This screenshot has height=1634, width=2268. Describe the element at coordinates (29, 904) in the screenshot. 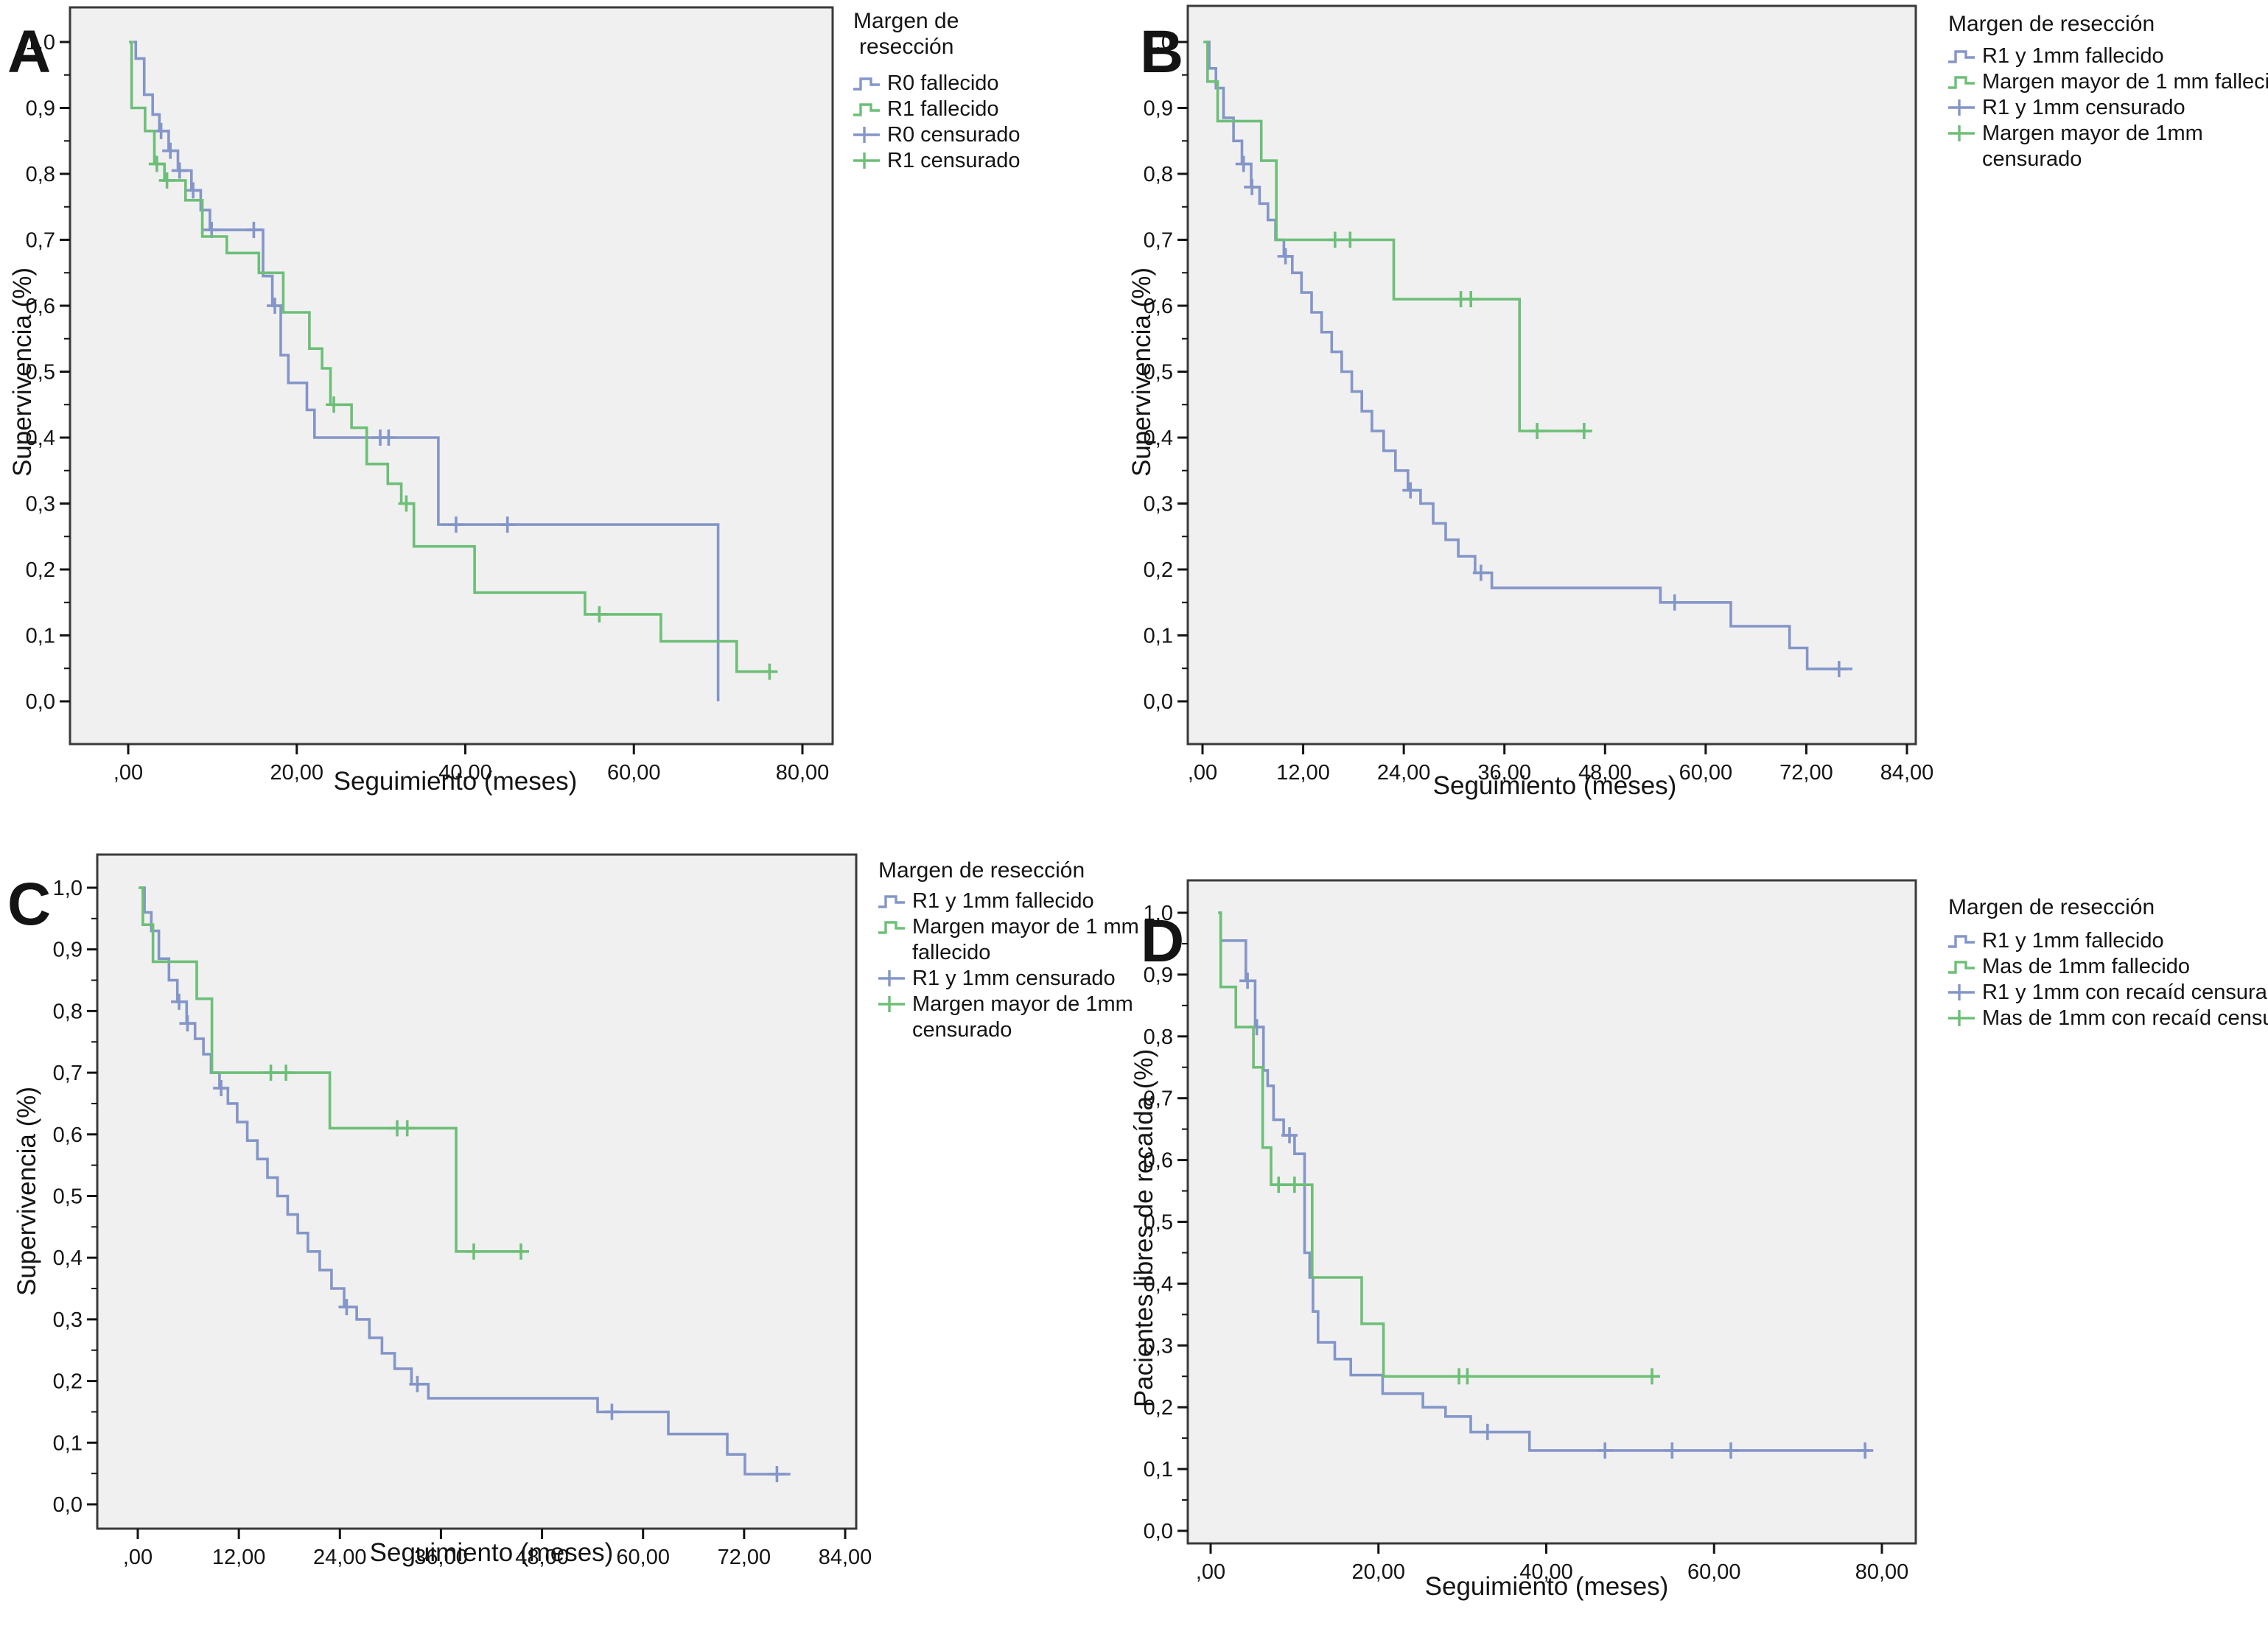

I see `panel-letter: C` at that location.